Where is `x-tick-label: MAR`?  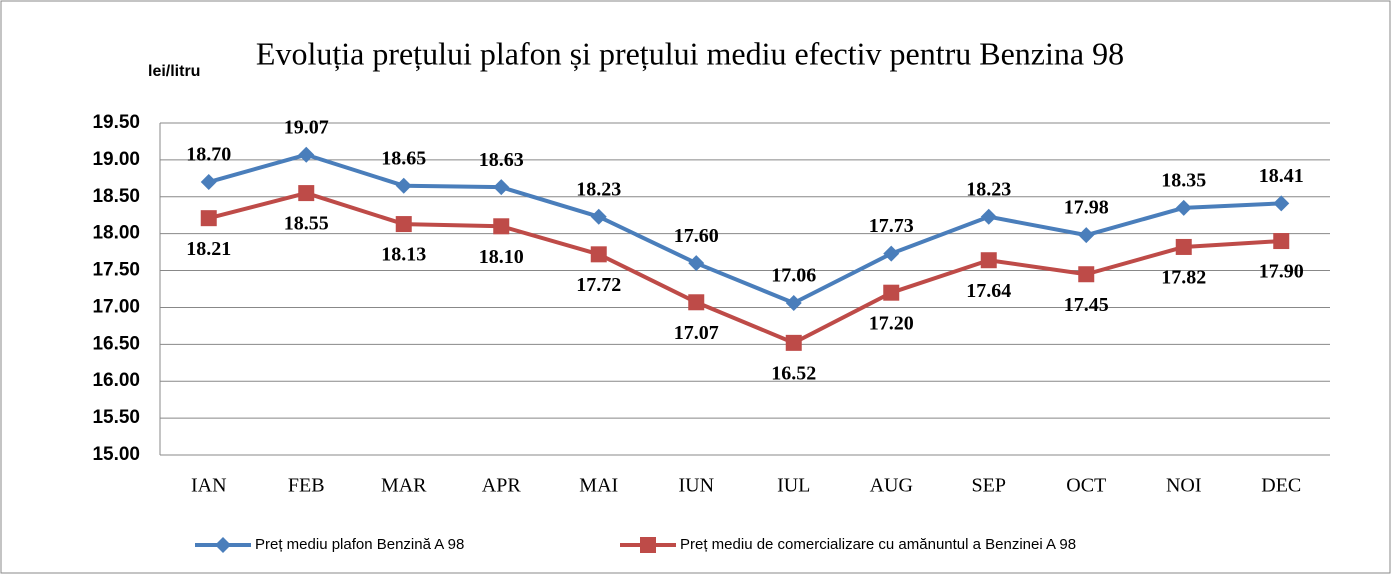 x-tick-label: MAR is located at coordinates (404, 486).